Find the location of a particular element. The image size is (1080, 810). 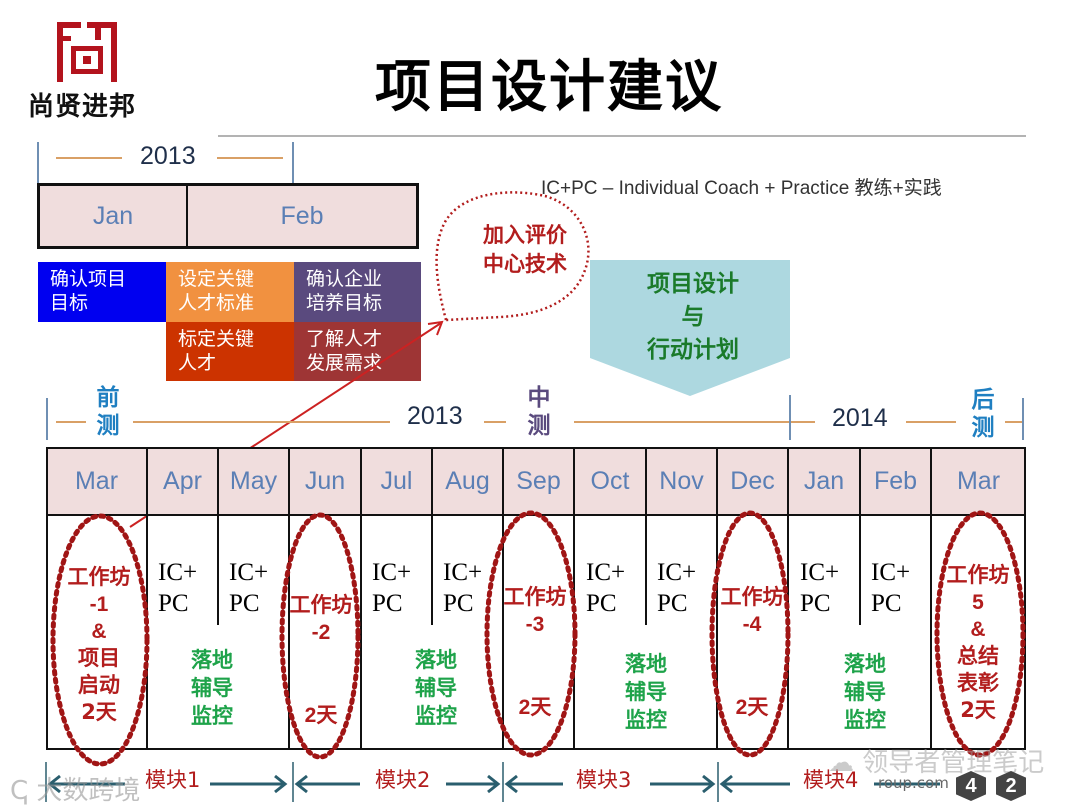

watermark-left-text: 大数跨境 is located at coordinates (88, 791).